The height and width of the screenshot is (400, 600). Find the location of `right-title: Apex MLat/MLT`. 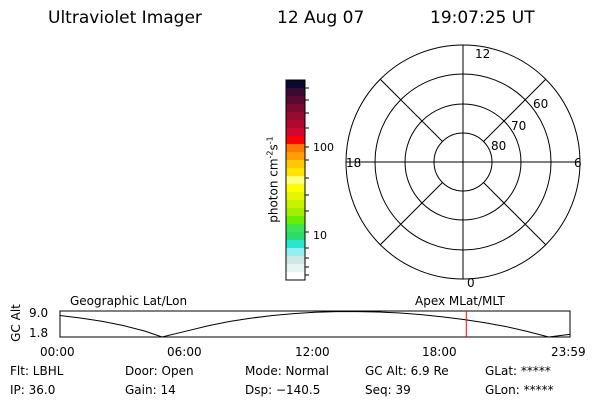

right-title: Apex MLat/MLT is located at coordinates (460, 301).